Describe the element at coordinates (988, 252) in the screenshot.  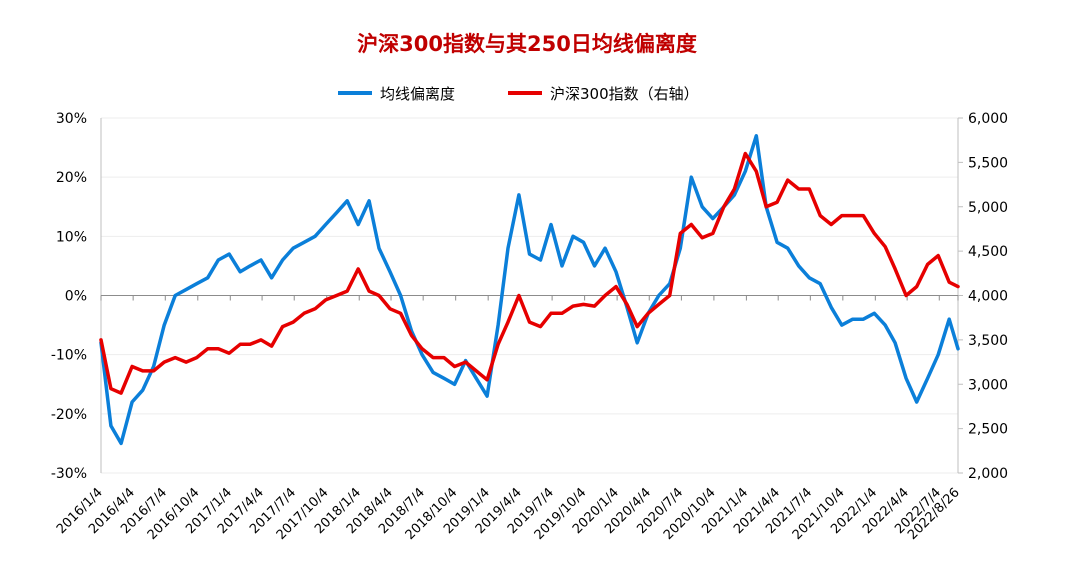
I see `right-y-tick-label: 4,500` at that location.